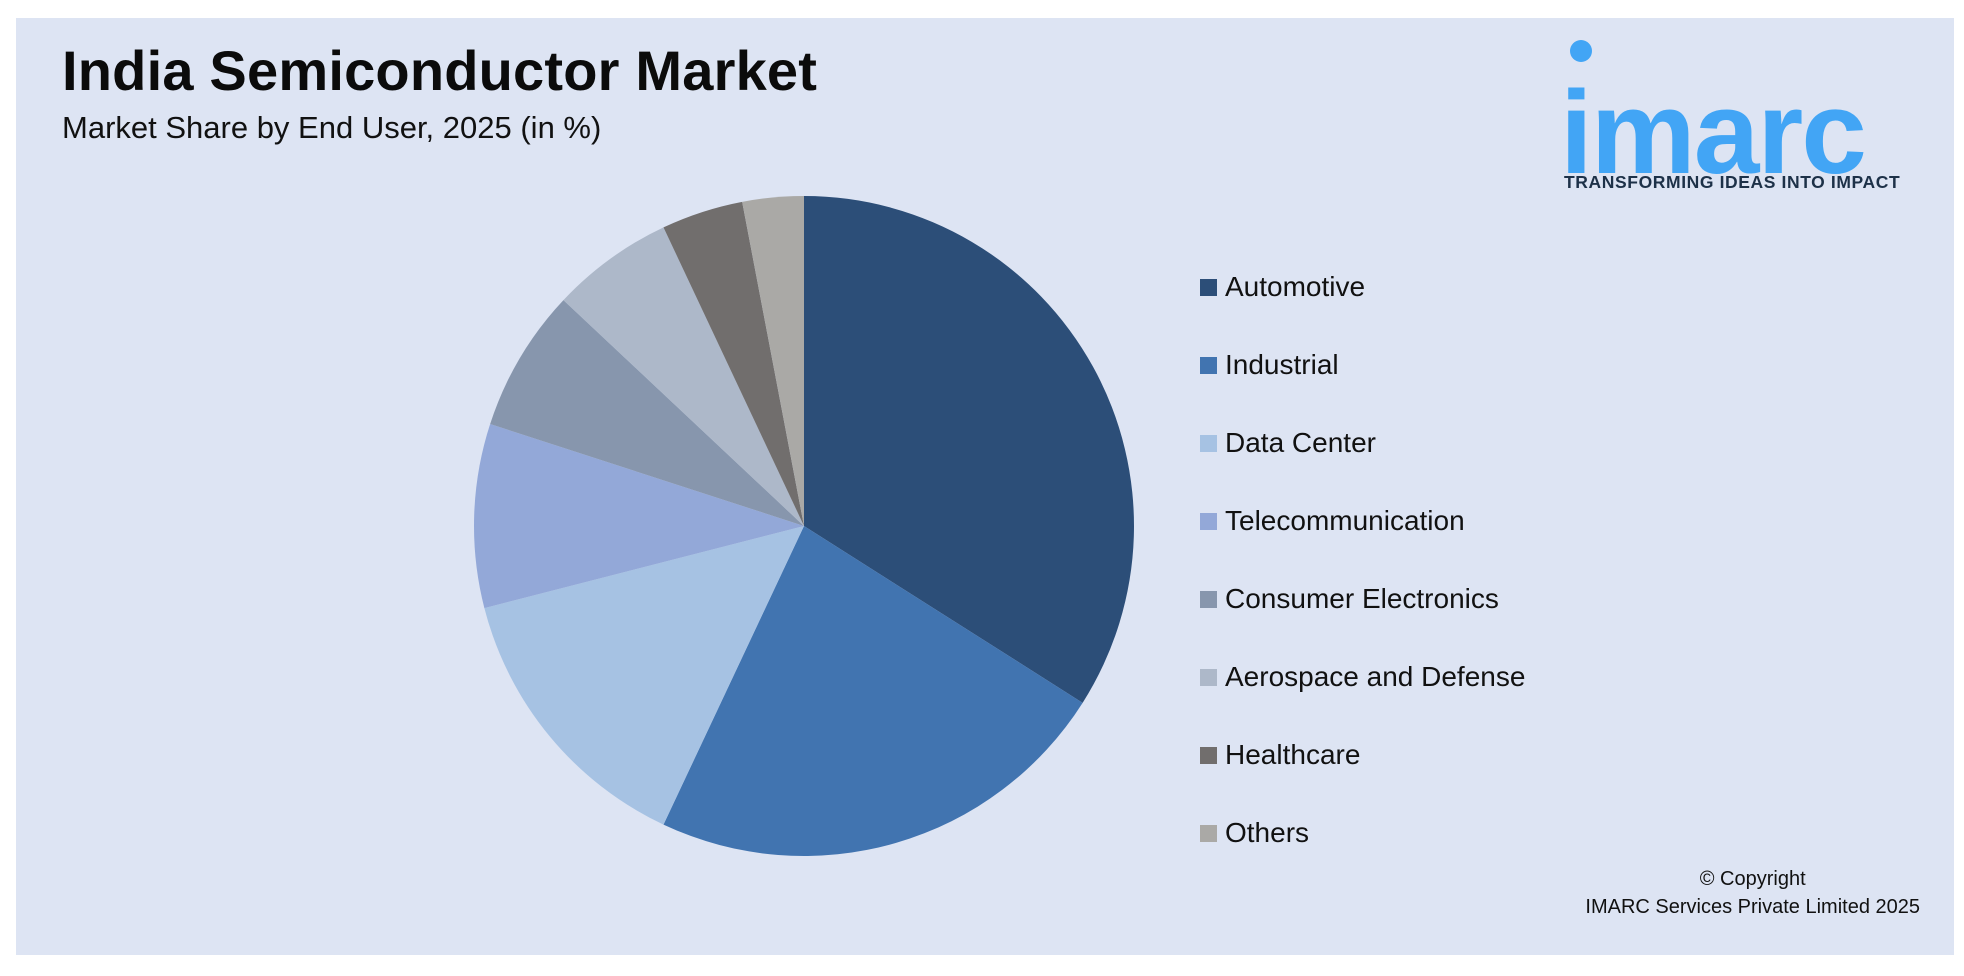 This screenshot has width=1964, height=976. Describe the element at coordinates (1581, 51) in the screenshot. I see `logo-dot` at that location.